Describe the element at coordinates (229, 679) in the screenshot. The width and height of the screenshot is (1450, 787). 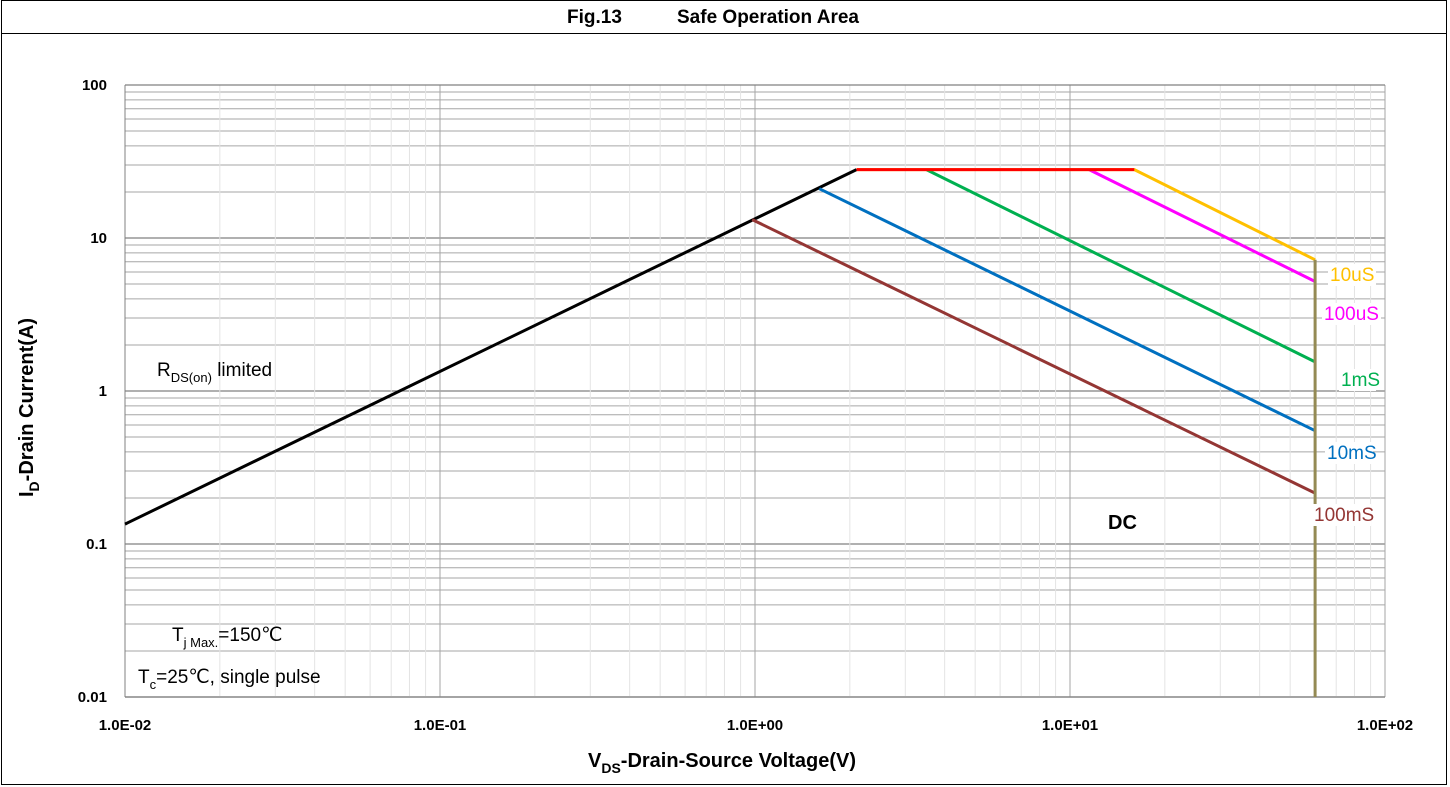
I see `tc-annotation: Tc=25℃, single pulse` at that location.